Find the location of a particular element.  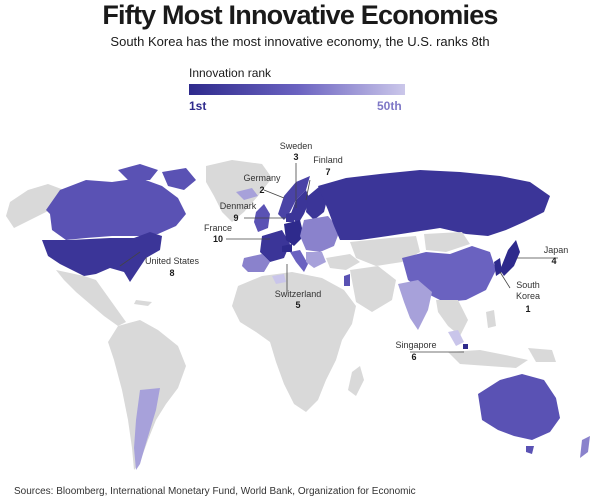

callout-france-rank: 10 is located at coordinates (218, 239).